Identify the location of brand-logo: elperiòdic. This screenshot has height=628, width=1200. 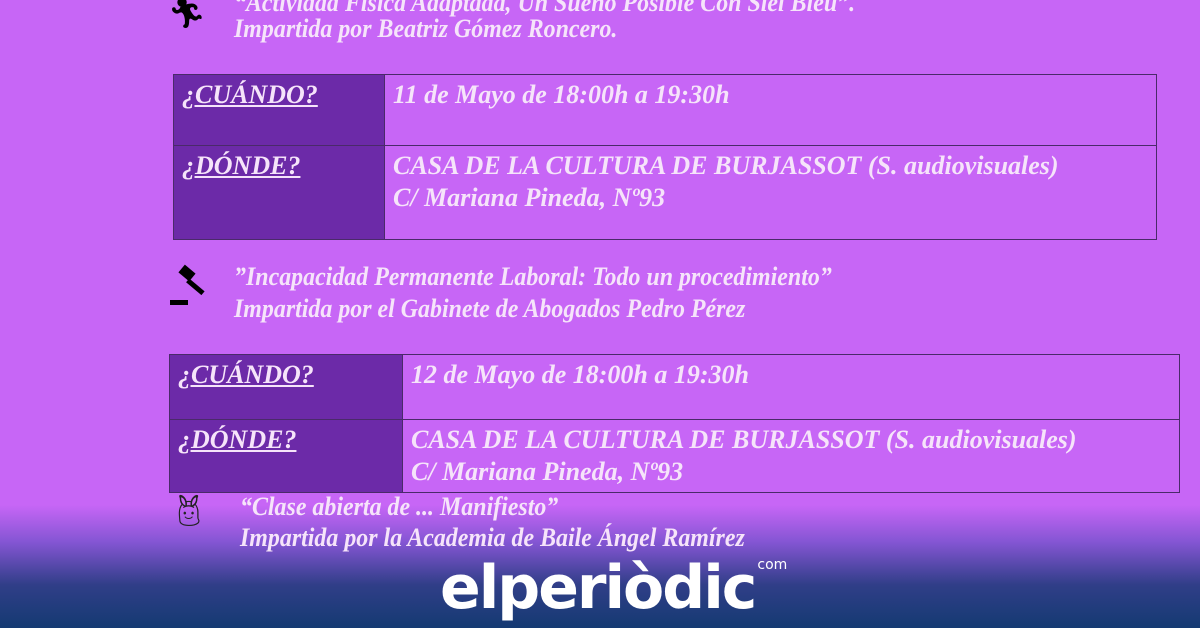
(598, 588).